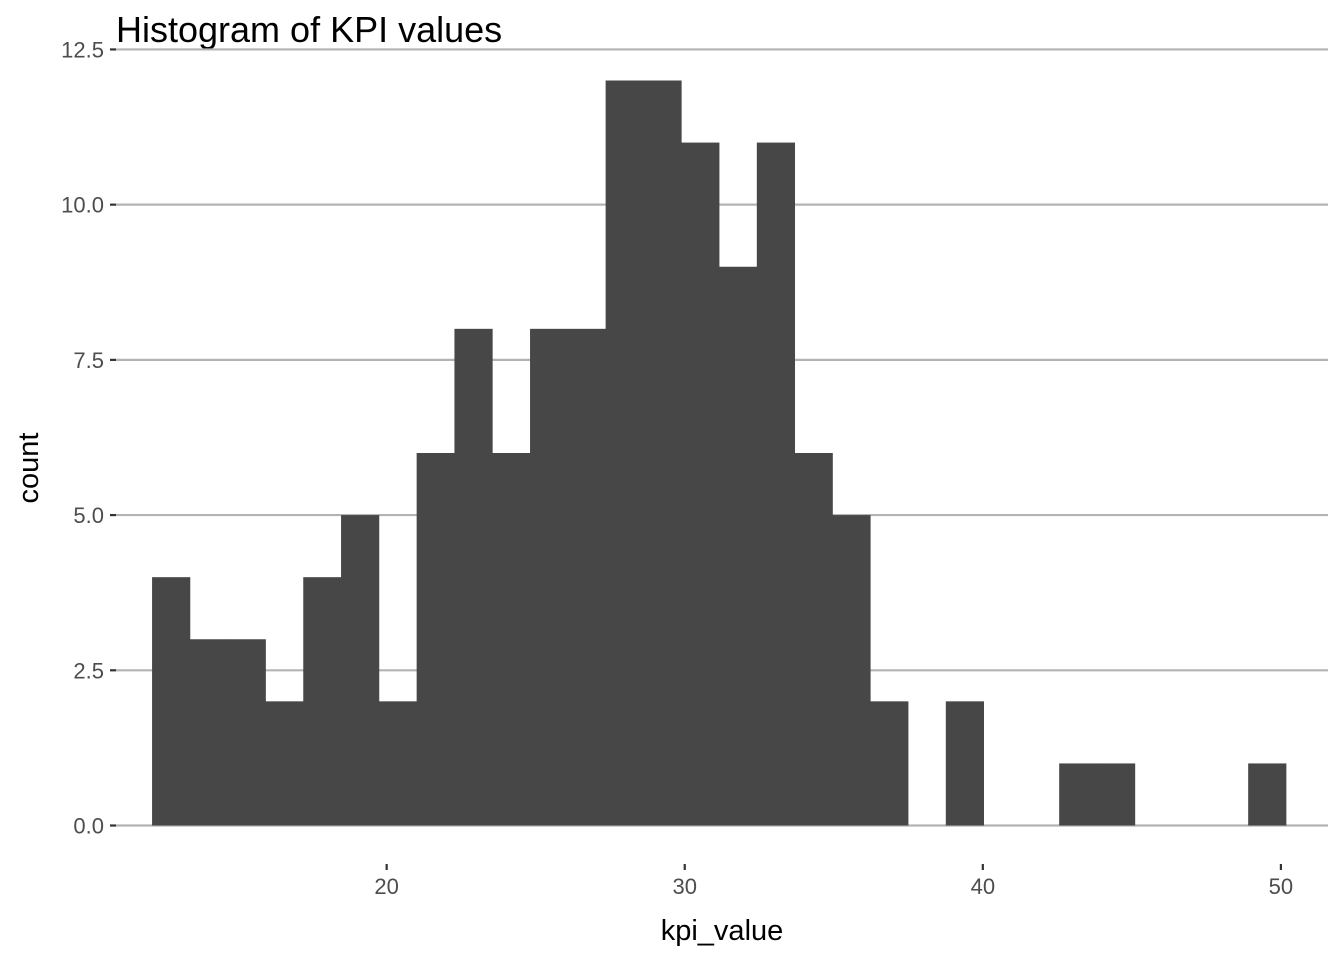 The height and width of the screenshot is (960, 1344). Describe the element at coordinates (29, 468) in the screenshot. I see `y-axis-title: count` at that location.